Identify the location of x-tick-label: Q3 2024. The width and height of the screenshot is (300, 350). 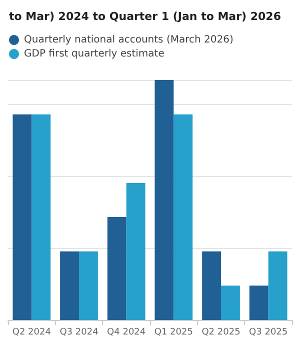
(79, 333).